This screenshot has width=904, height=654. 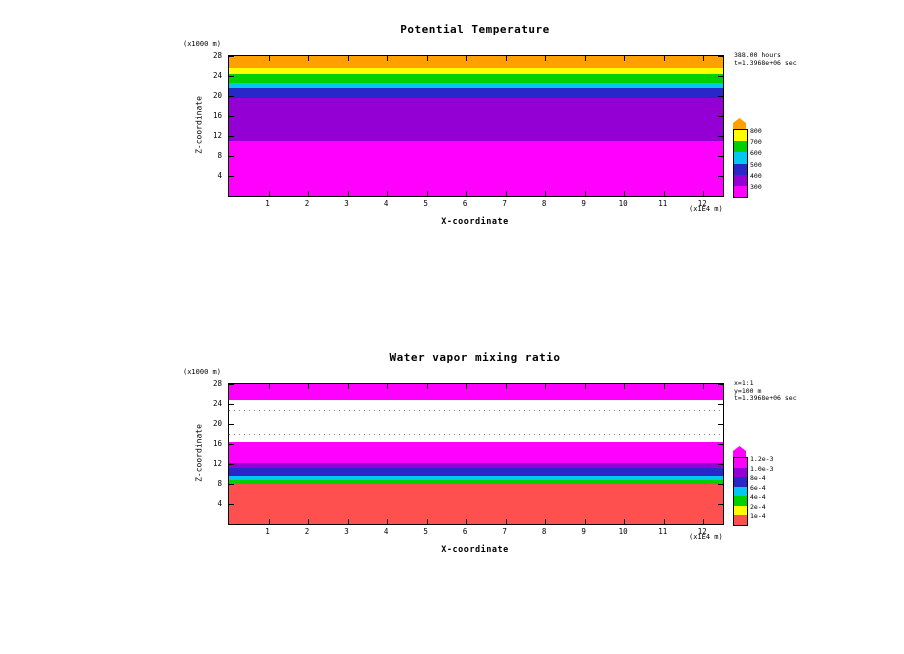 What do you see at coordinates (756, 175) in the screenshot?
I see `colorbar-tick-label: 400` at bounding box center [756, 175].